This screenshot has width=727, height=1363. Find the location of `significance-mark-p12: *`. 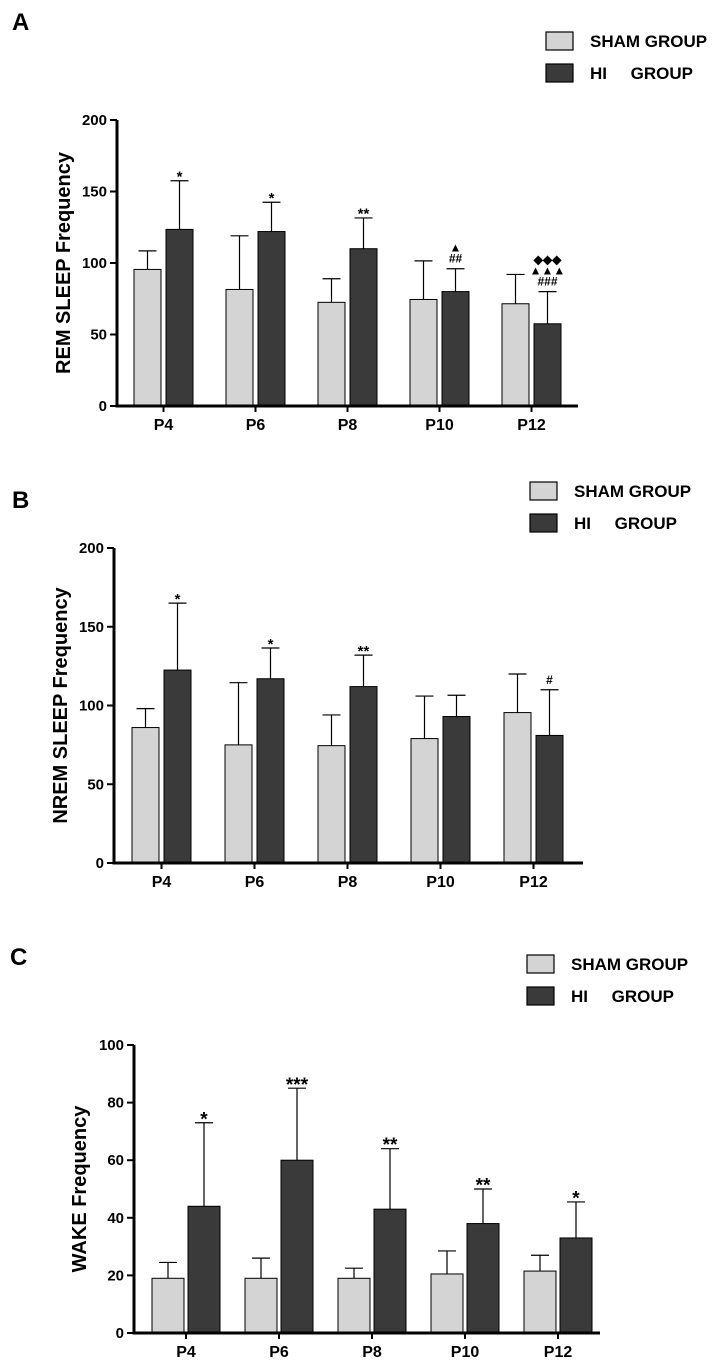

significance-mark-p12: * is located at coordinates (576, 1199).